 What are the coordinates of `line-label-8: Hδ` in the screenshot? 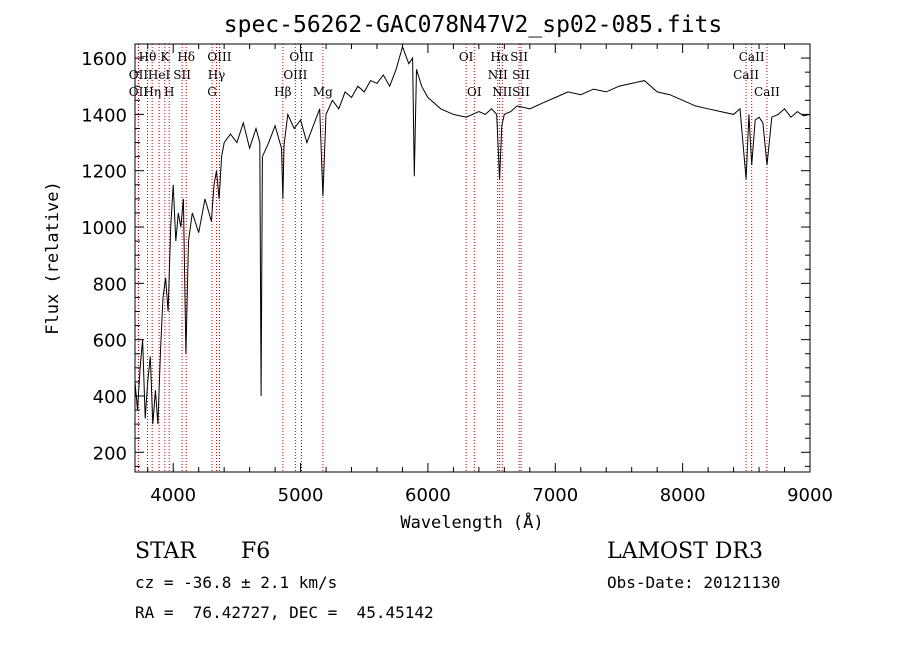 It's located at (186, 57).